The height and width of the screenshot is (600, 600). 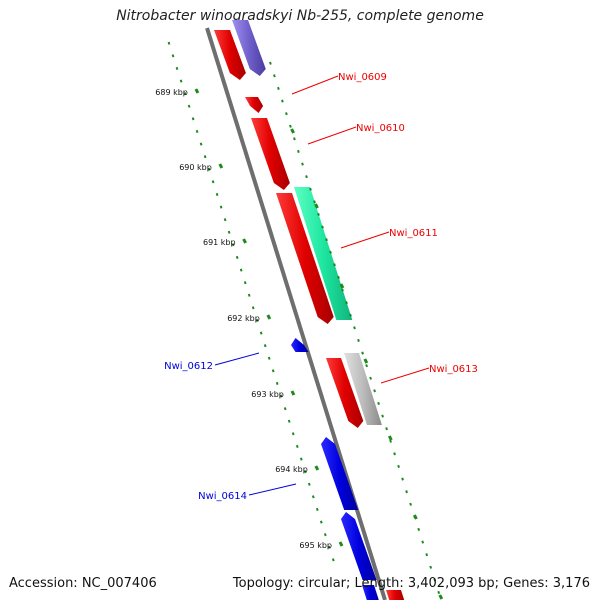 I want to click on gene-label-nwi_0614: Nwi_0614, so click(x=222, y=496).